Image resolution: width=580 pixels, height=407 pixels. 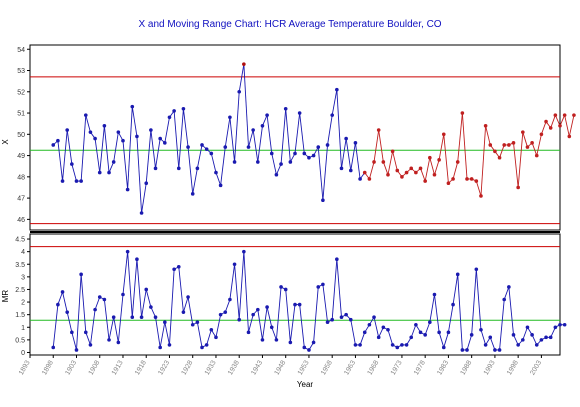 What do you see at coordinates (118, 367) in the screenshot?
I see `x-tick-label: 1913` at bounding box center [118, 367].